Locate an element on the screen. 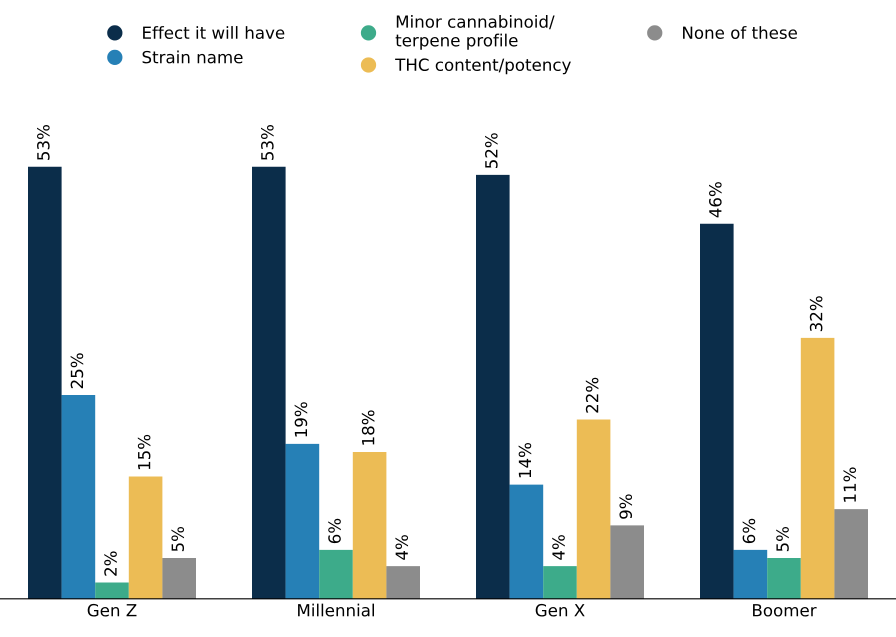 Image resolution: width=896 pixels, height=637 pixels. data-label: 15% is located at coordinates (144, 452).